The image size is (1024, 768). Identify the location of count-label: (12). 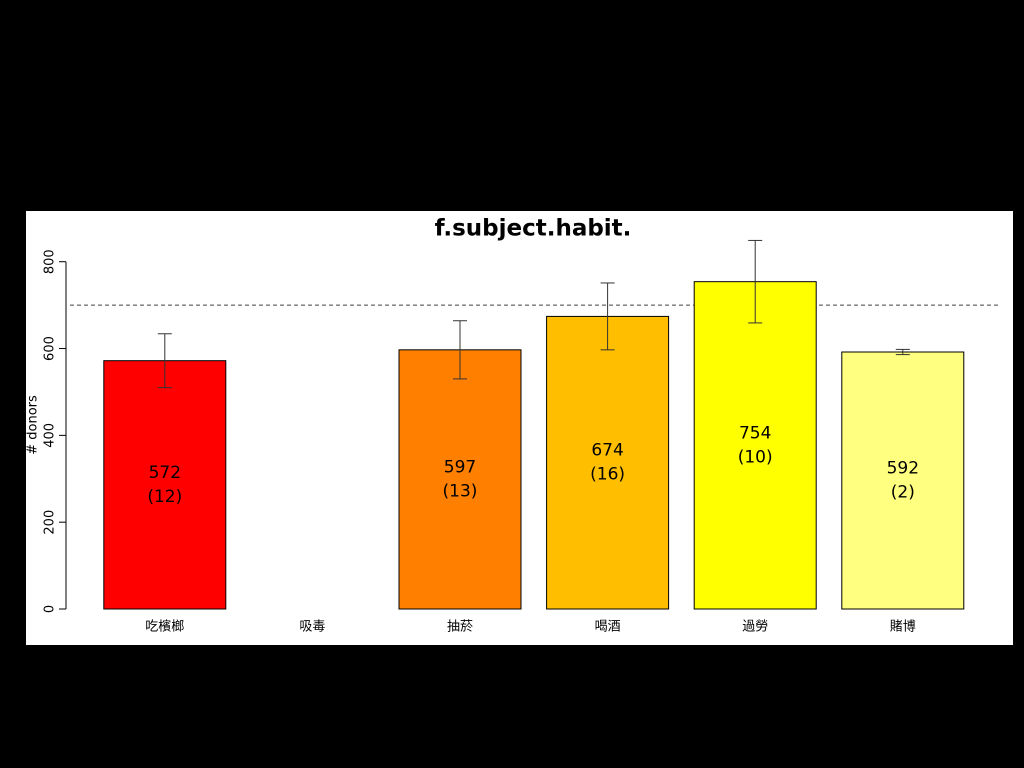
(164, 497).